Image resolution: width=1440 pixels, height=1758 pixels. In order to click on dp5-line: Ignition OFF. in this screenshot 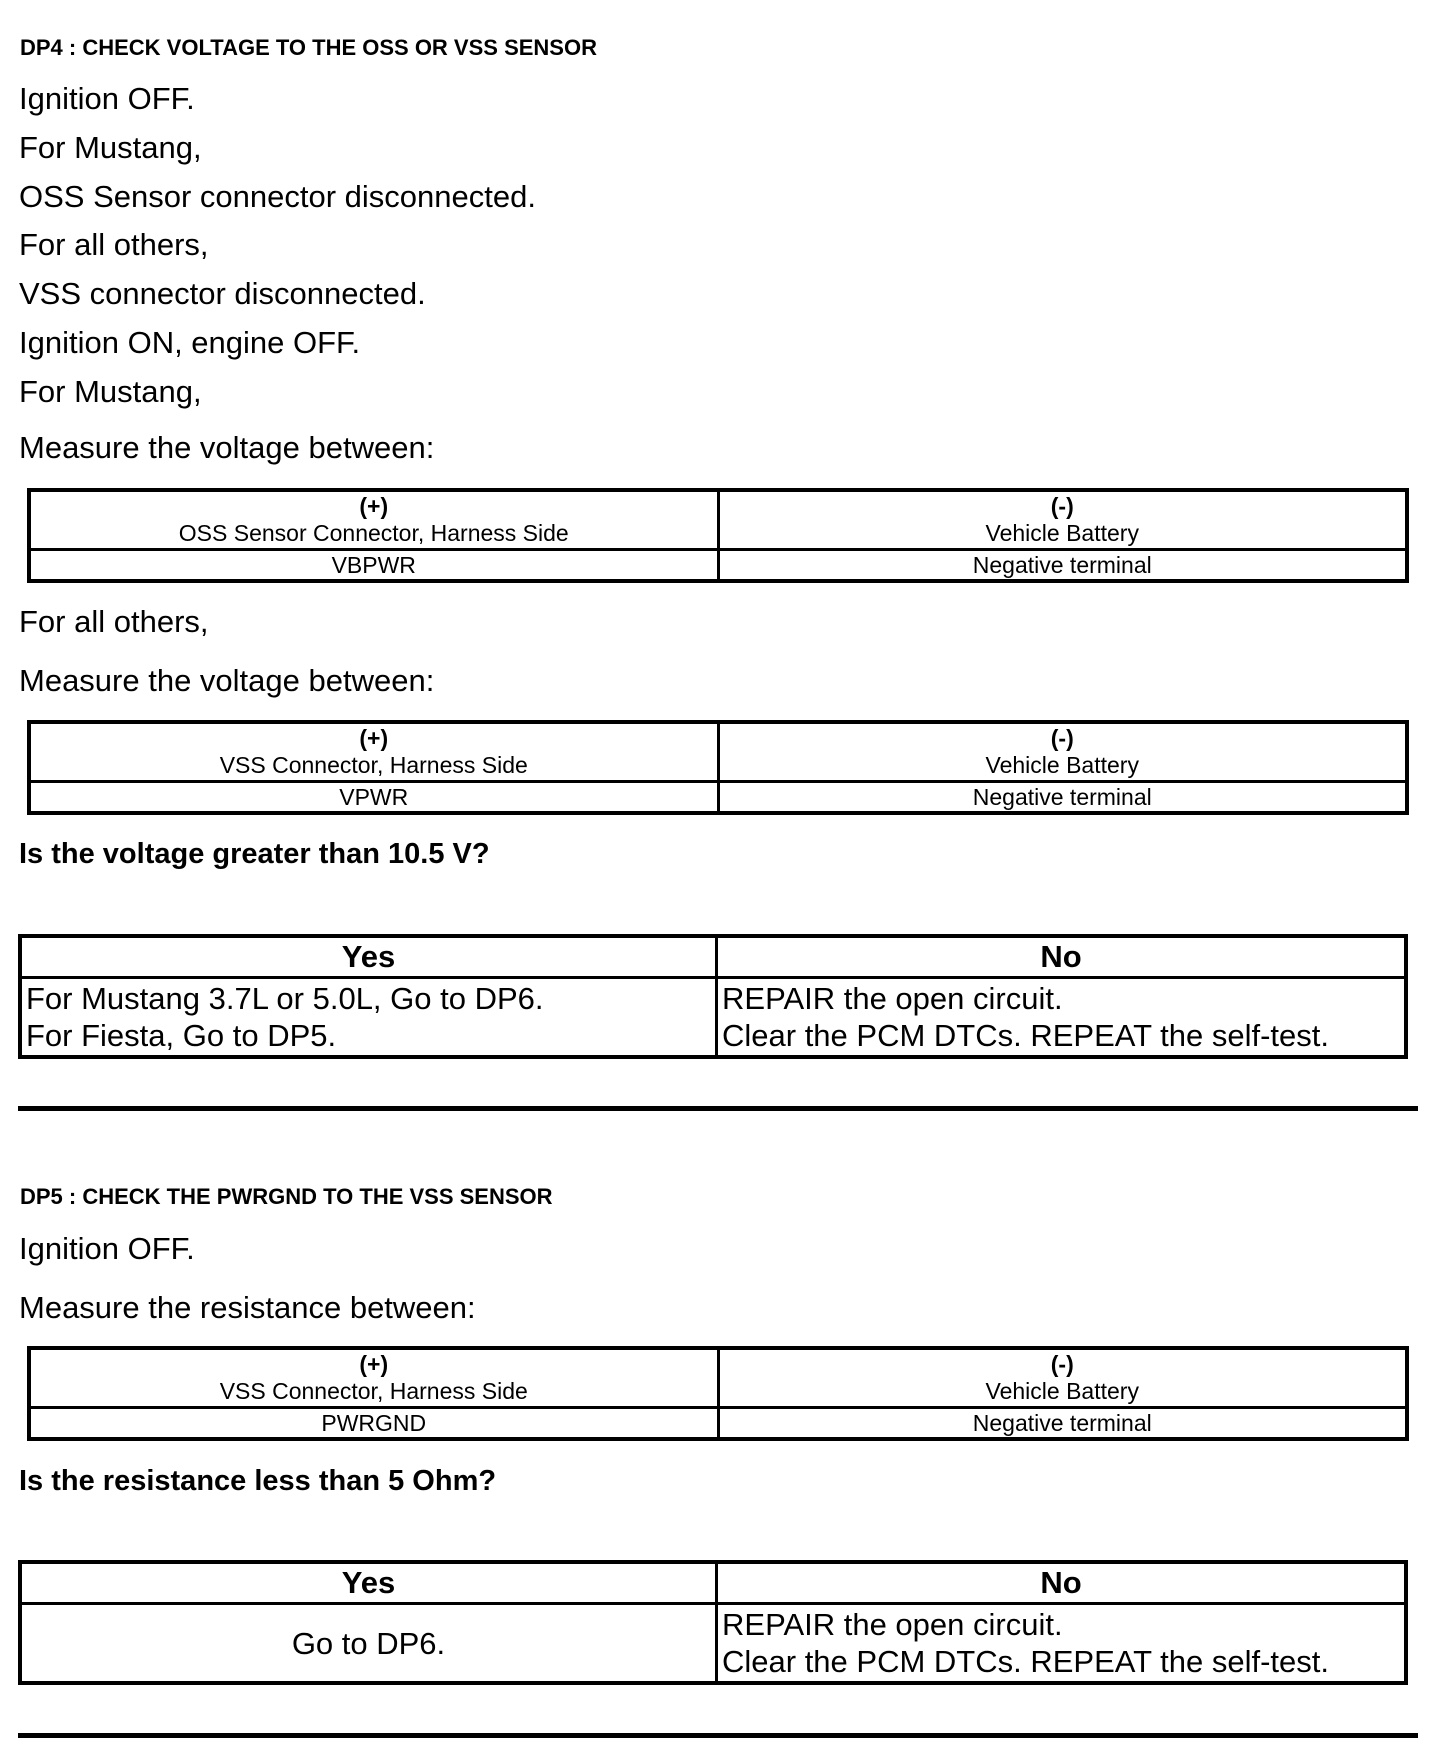, I will do `click(107, 1248)`.